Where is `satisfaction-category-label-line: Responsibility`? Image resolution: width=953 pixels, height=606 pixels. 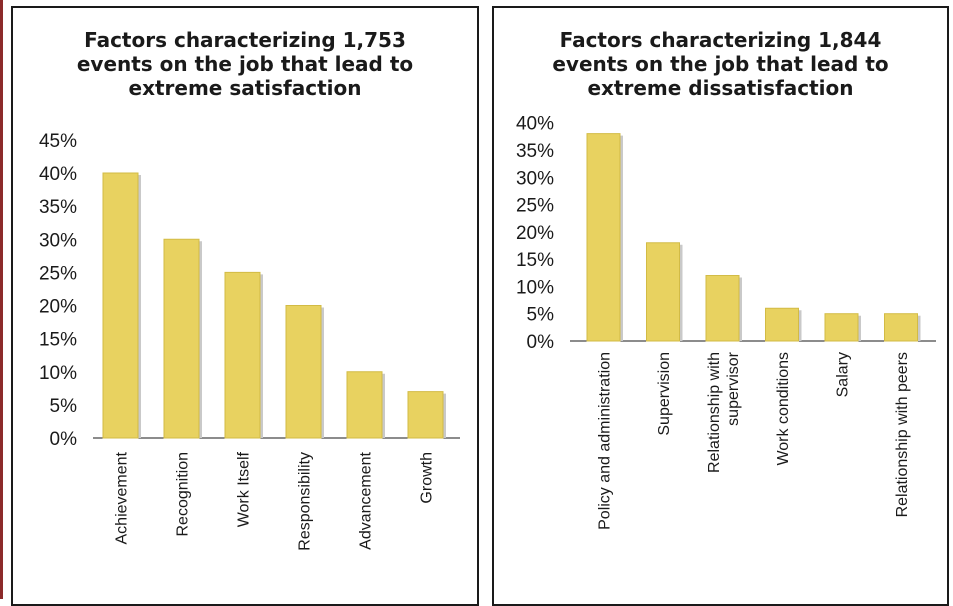
satisfaction-category-label-line: Responsibility is located at coordinates (305, 501).